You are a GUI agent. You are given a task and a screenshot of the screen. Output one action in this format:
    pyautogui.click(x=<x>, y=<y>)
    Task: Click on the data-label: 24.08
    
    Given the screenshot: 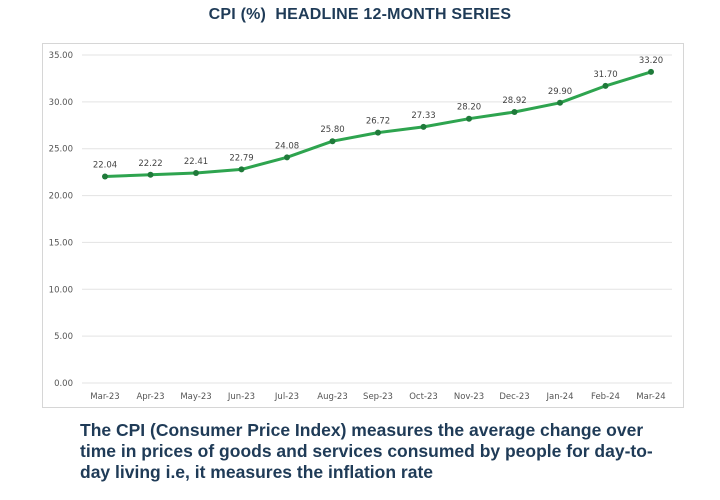 What is the action you would take?
    pyautogui.click(x=287, y=146)
    